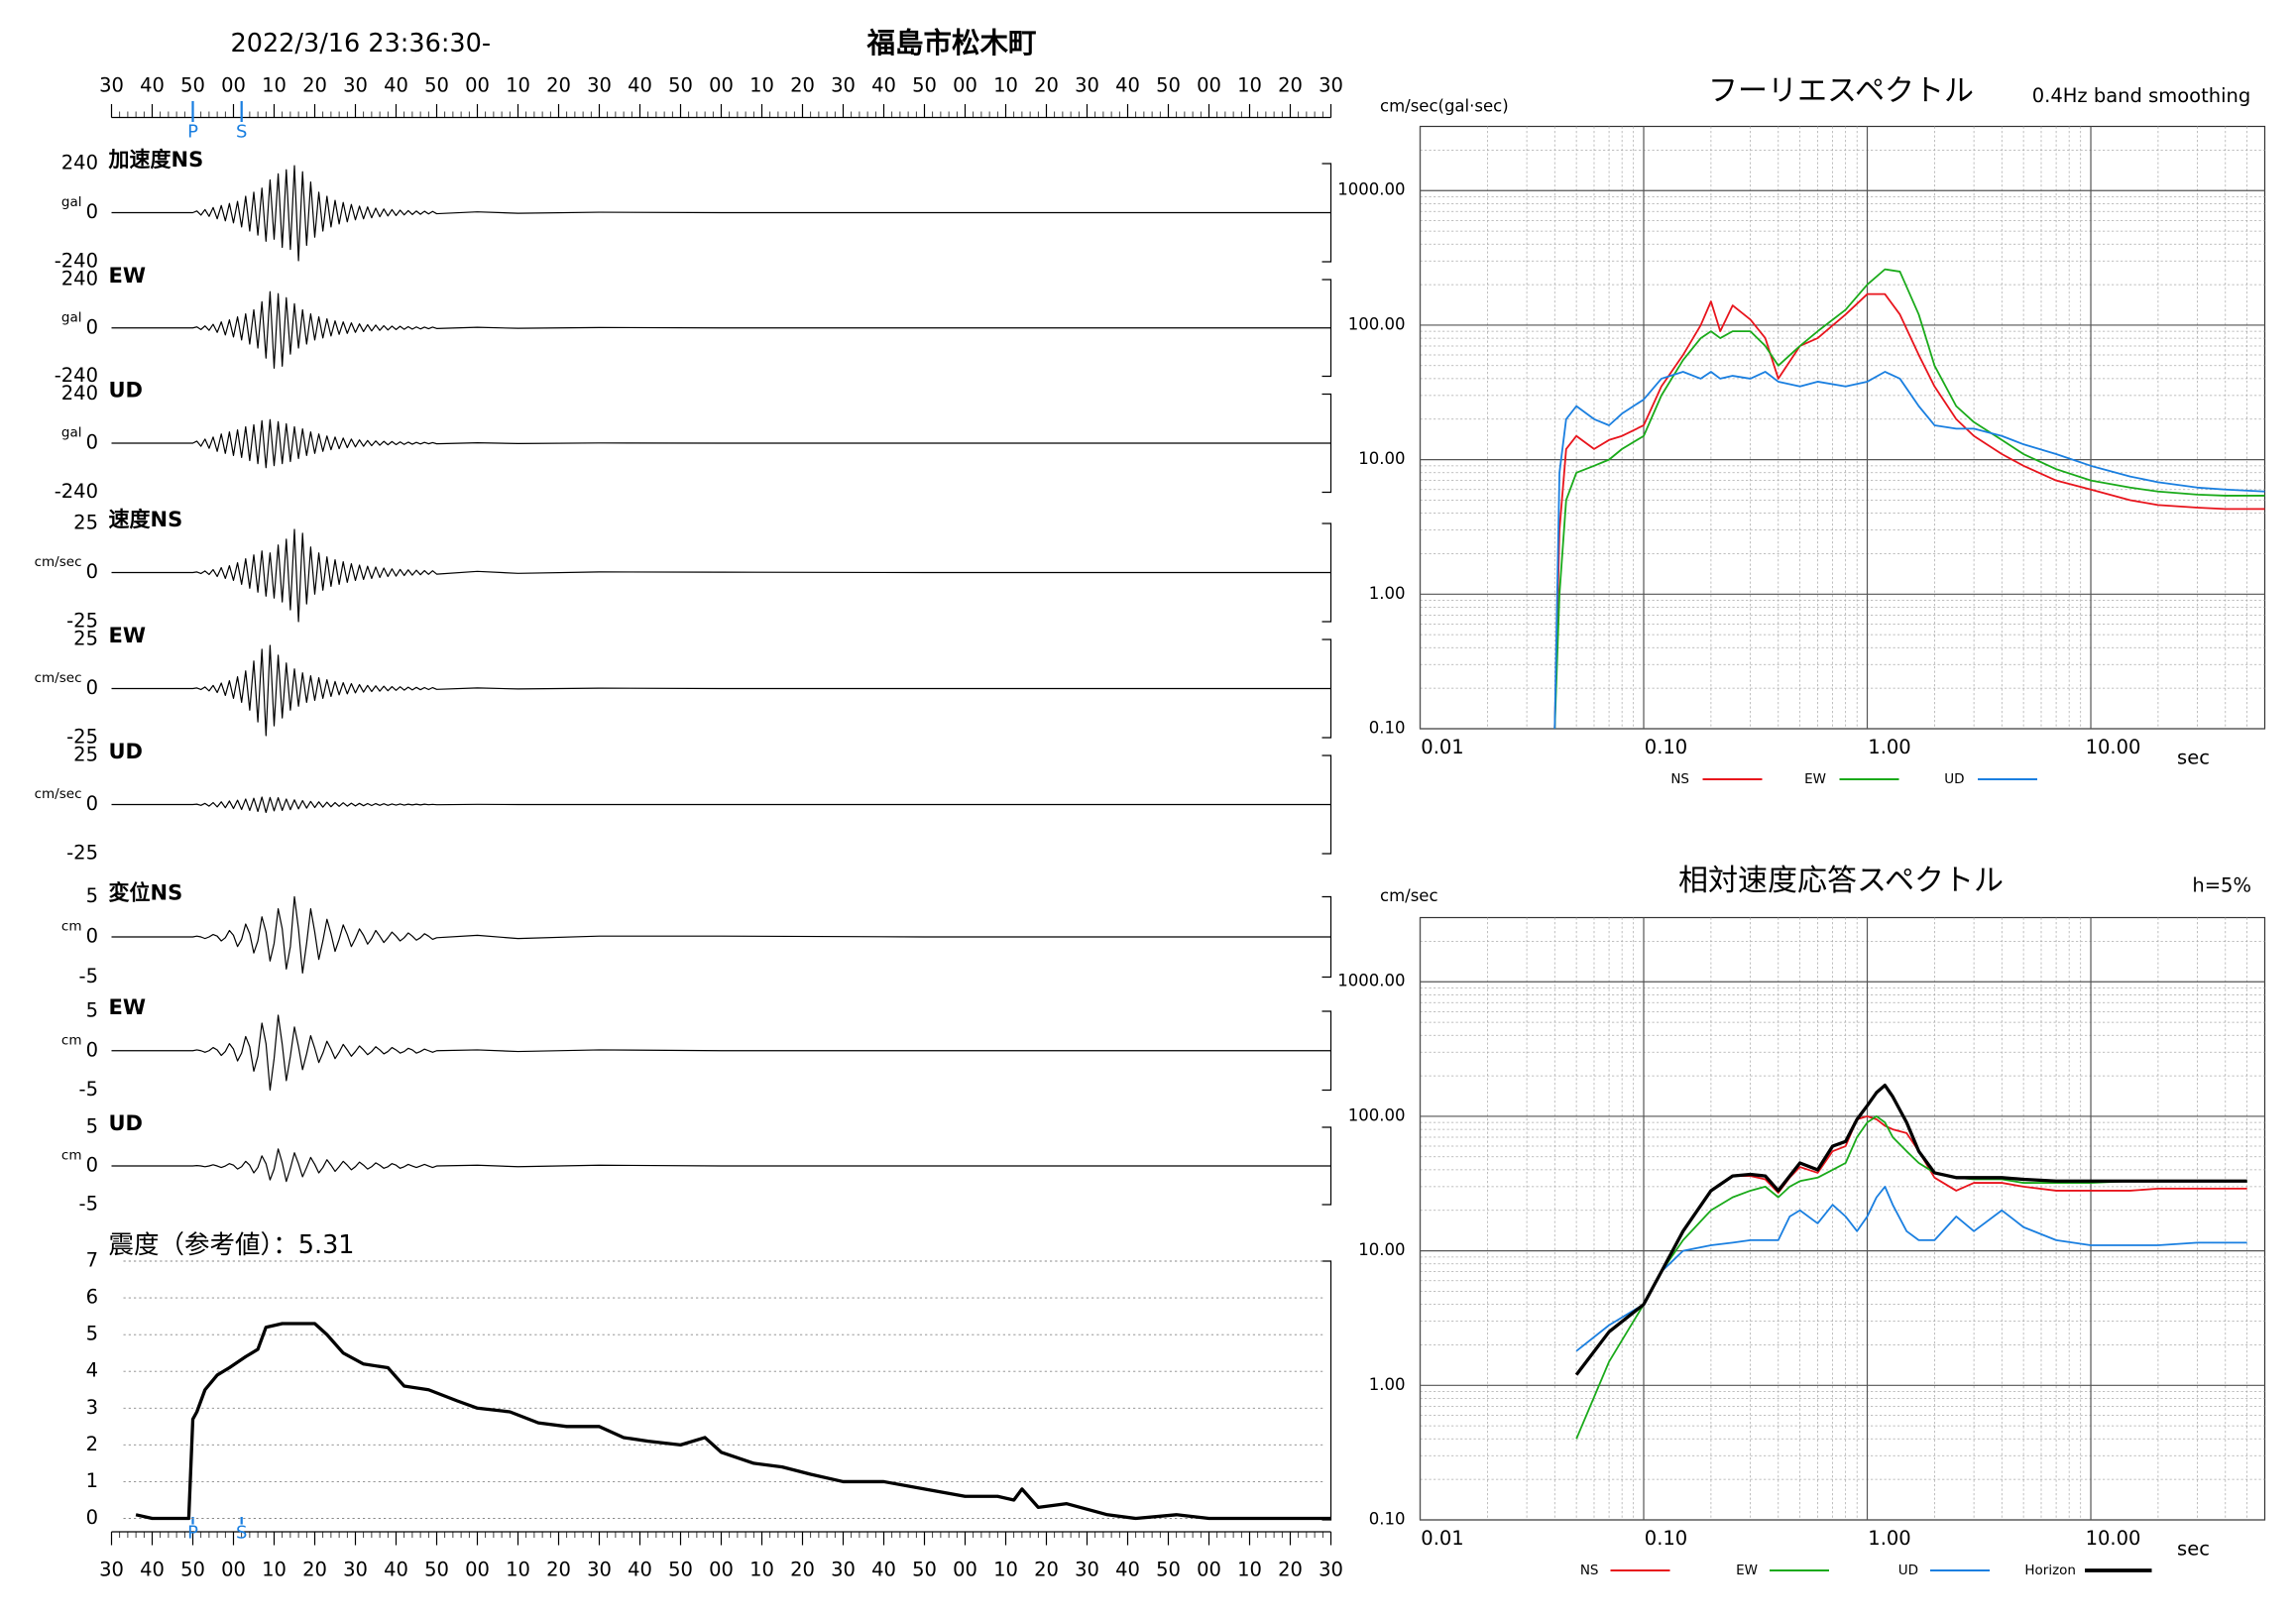 Image resolution: width=2296 pixels, height=1623 pixels. What do you see at coordinates (2142, 95) in the screenshot?
I see `chart-subtitle: 0.4Hz band smoothing` at bounding box center [2142, 95].